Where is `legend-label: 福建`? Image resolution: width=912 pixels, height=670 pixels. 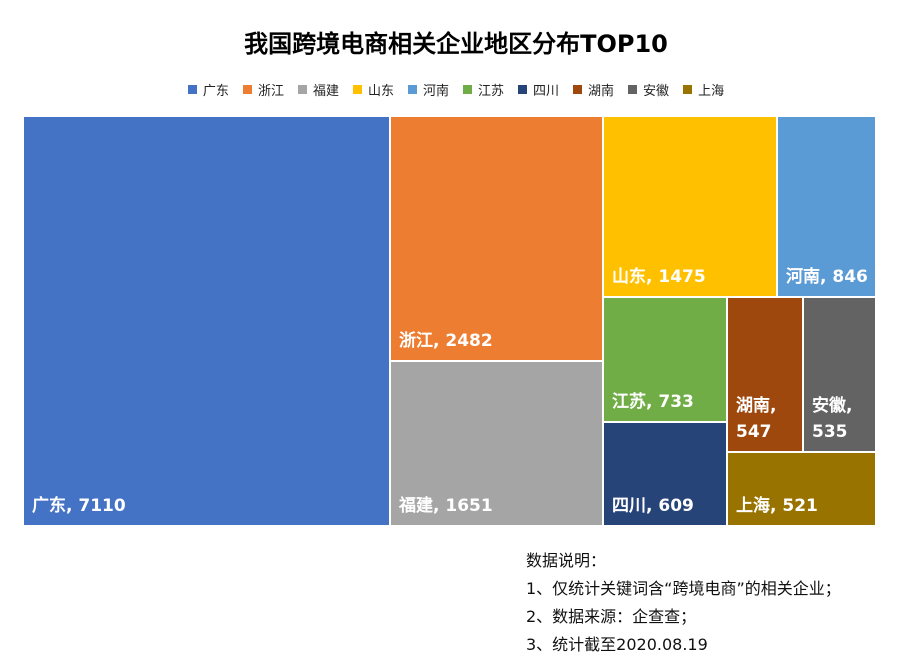
legend-label: 福建 is located at coordinates (325, 91).